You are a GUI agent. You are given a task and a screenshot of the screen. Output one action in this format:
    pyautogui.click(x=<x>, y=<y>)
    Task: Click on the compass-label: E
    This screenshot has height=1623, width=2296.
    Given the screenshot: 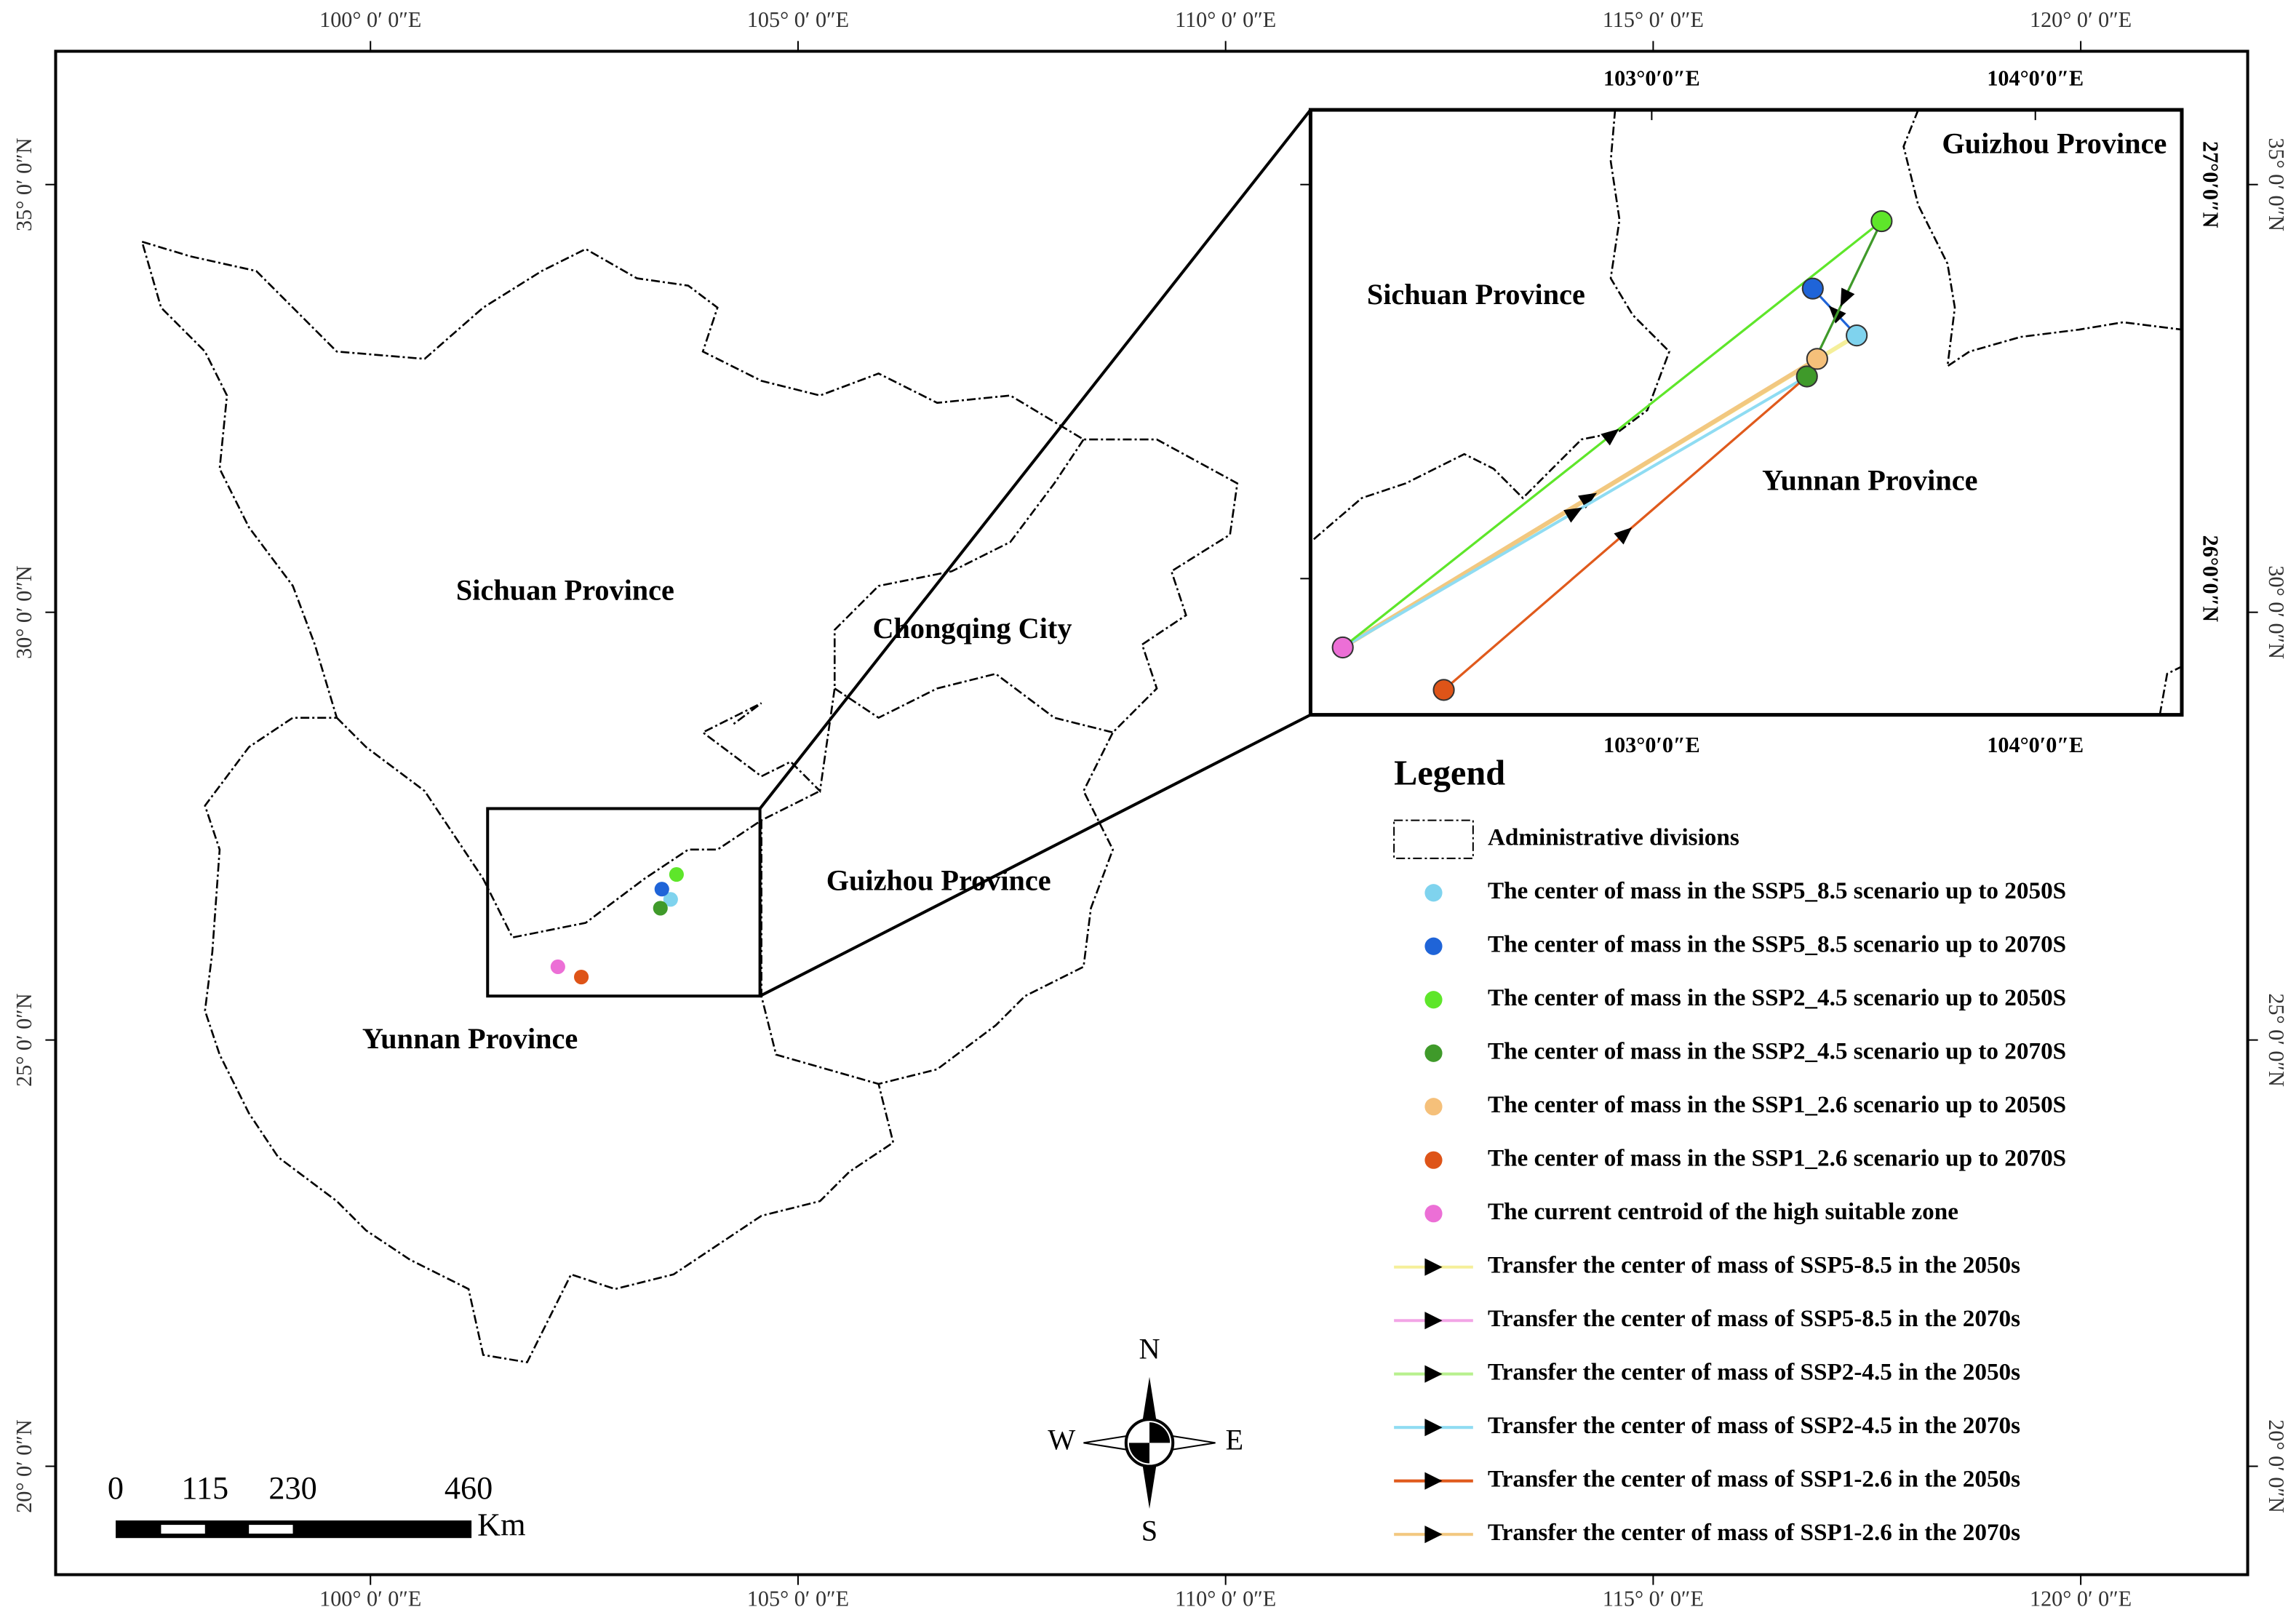 What is the action you would take?
    pyautogui.click(x=1234, y=1440)
    